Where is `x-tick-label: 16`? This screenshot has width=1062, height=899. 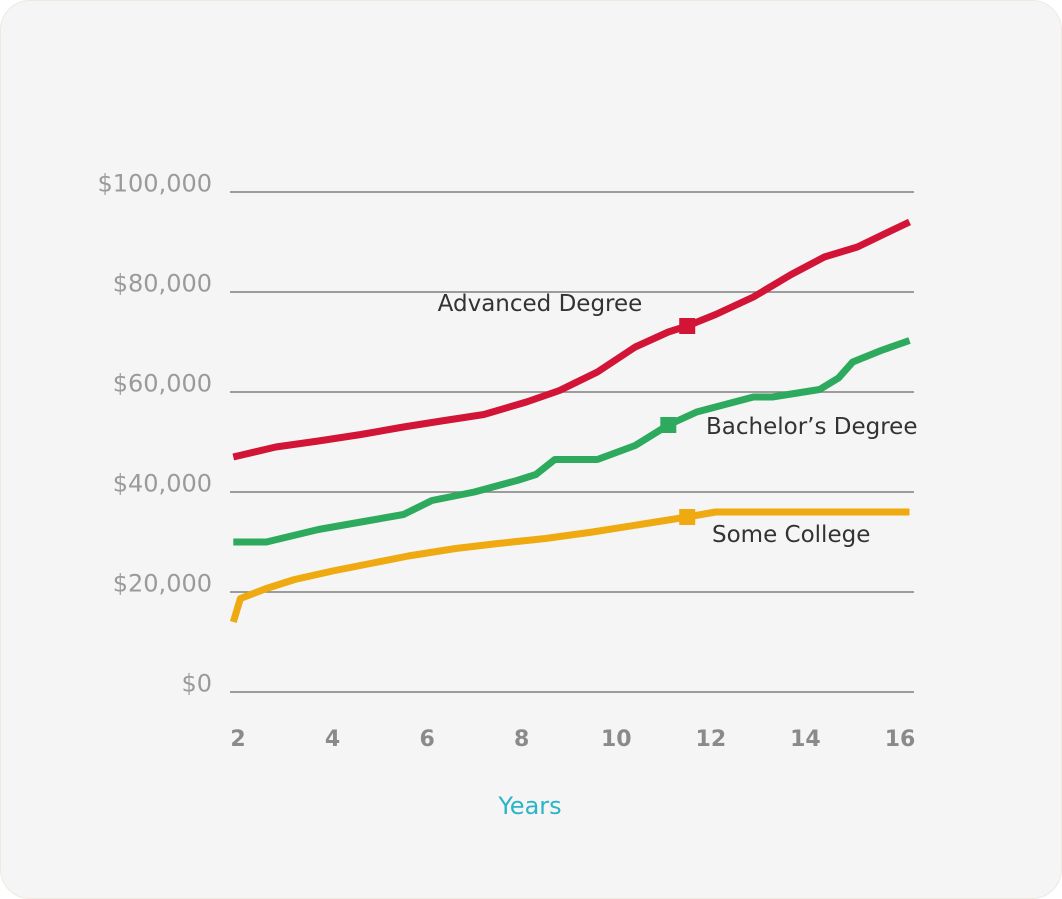 x-tick-label: 16 is located at coordinates (900, 739).